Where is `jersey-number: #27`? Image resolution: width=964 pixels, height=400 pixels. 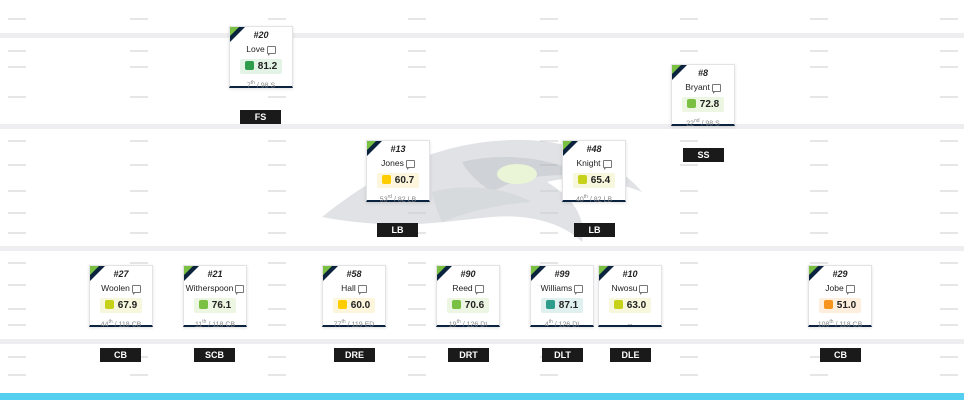
jersey-number: #27 is located at coordinates (121, 274).